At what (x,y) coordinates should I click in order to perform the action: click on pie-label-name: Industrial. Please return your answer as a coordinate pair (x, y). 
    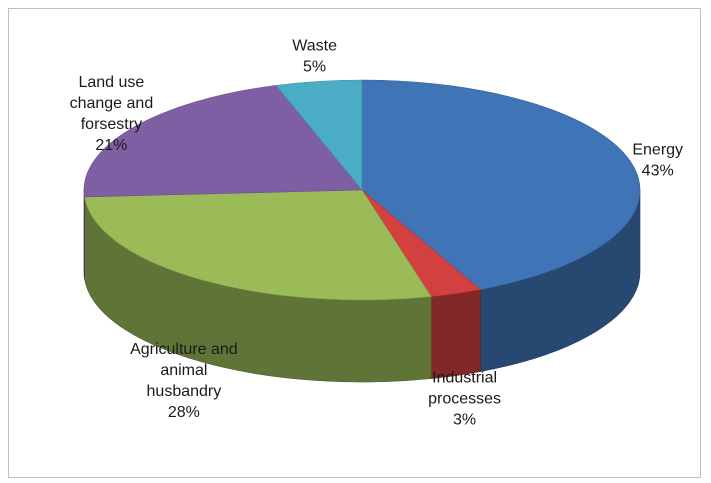
    Looking at the image, I should click on (464, 378).